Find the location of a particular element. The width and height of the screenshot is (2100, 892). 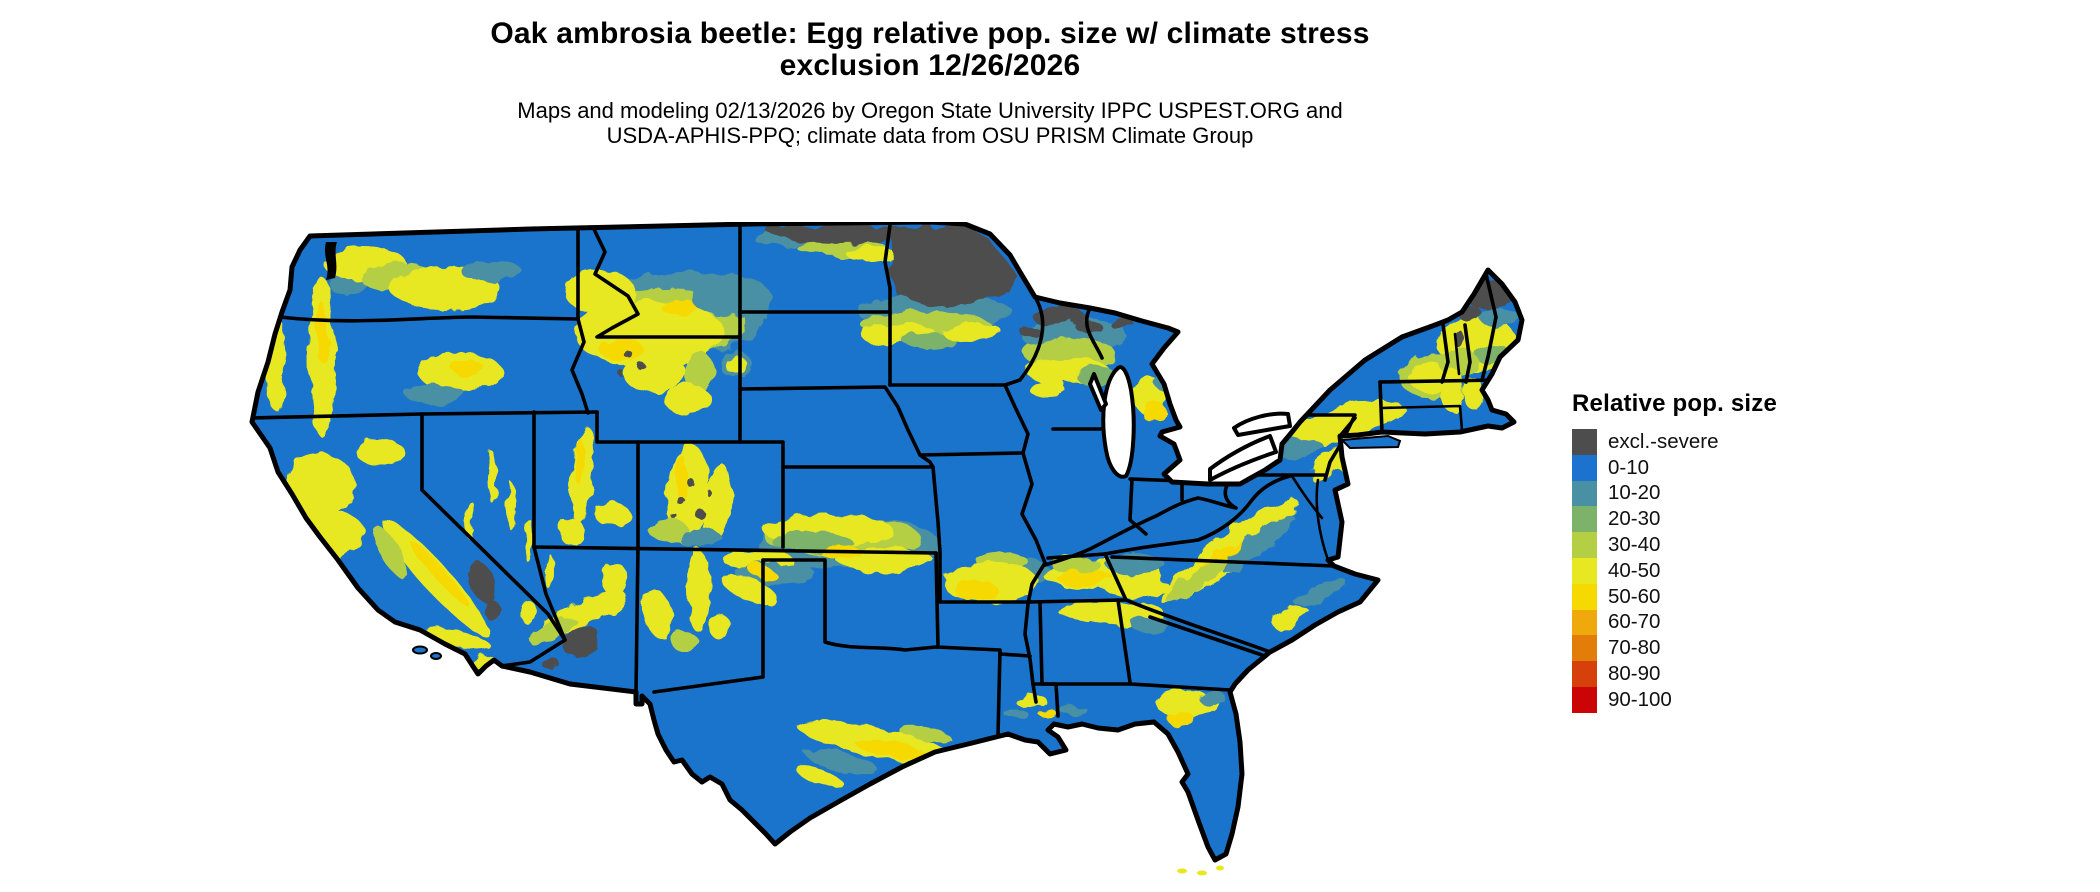

legend-item: 40-50 is located at coordinates (1674, 570).